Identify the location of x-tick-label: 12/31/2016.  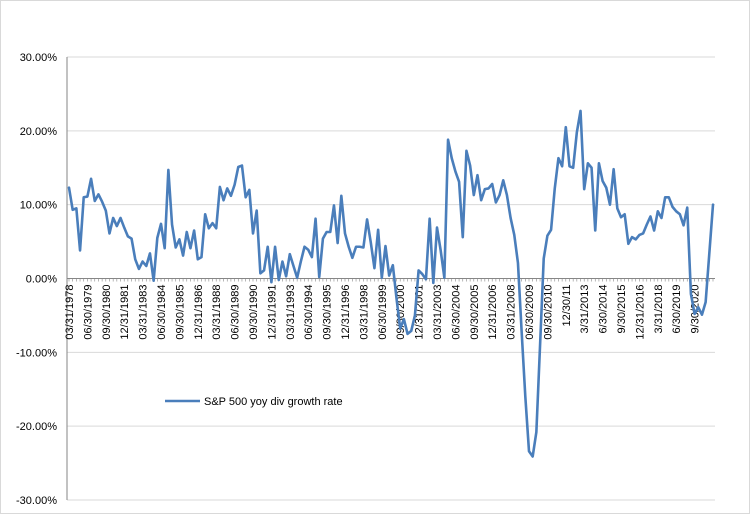
(640, 312).